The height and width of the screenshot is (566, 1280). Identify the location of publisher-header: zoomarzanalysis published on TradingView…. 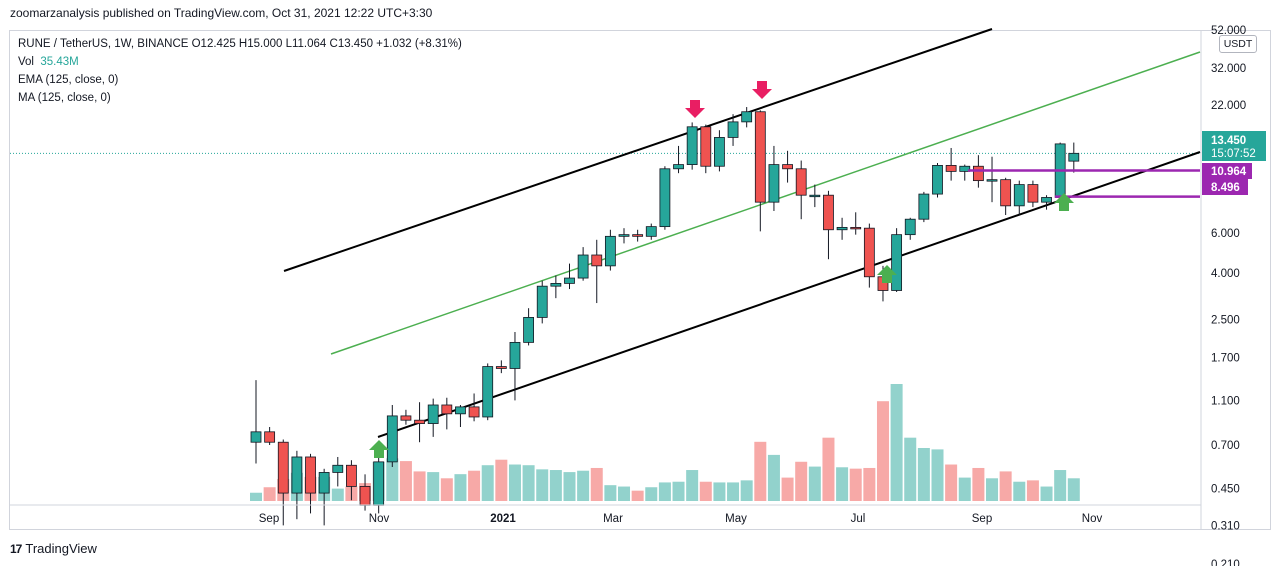
(221, 13).